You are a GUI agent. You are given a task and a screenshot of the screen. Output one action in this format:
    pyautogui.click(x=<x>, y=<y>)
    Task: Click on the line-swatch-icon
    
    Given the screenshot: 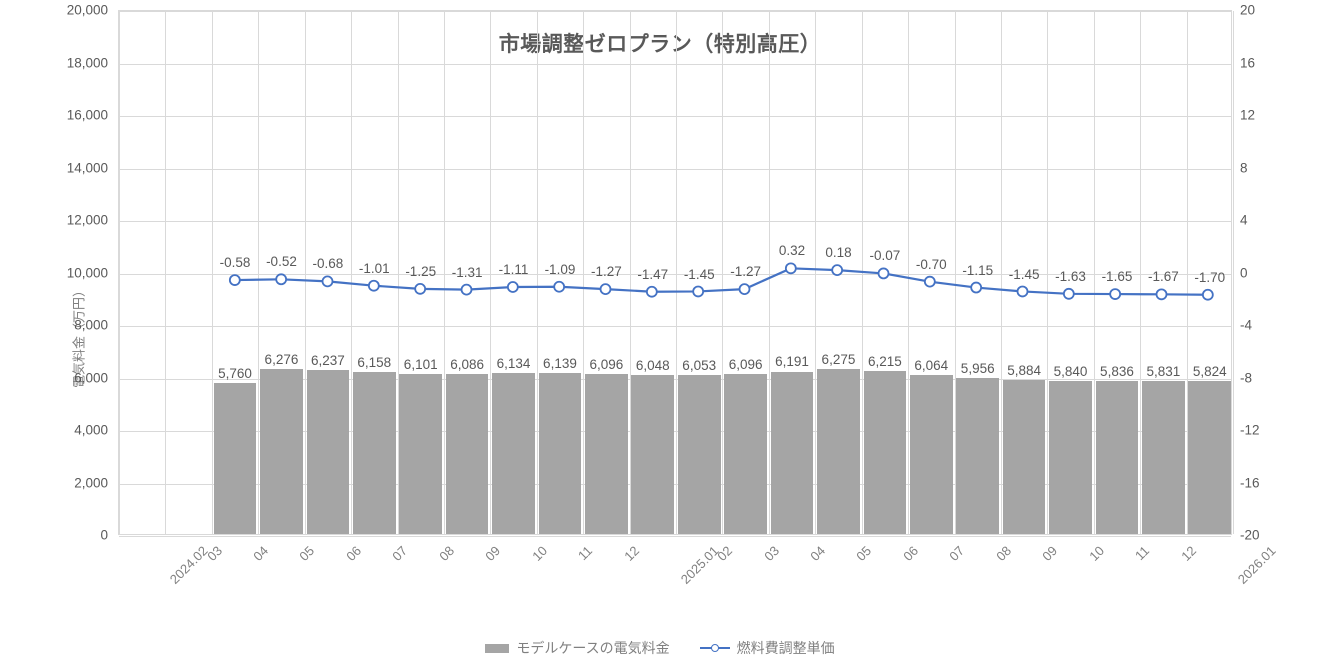 What is the action you would take?
    pyautogui.click(x=714, y=648)
    